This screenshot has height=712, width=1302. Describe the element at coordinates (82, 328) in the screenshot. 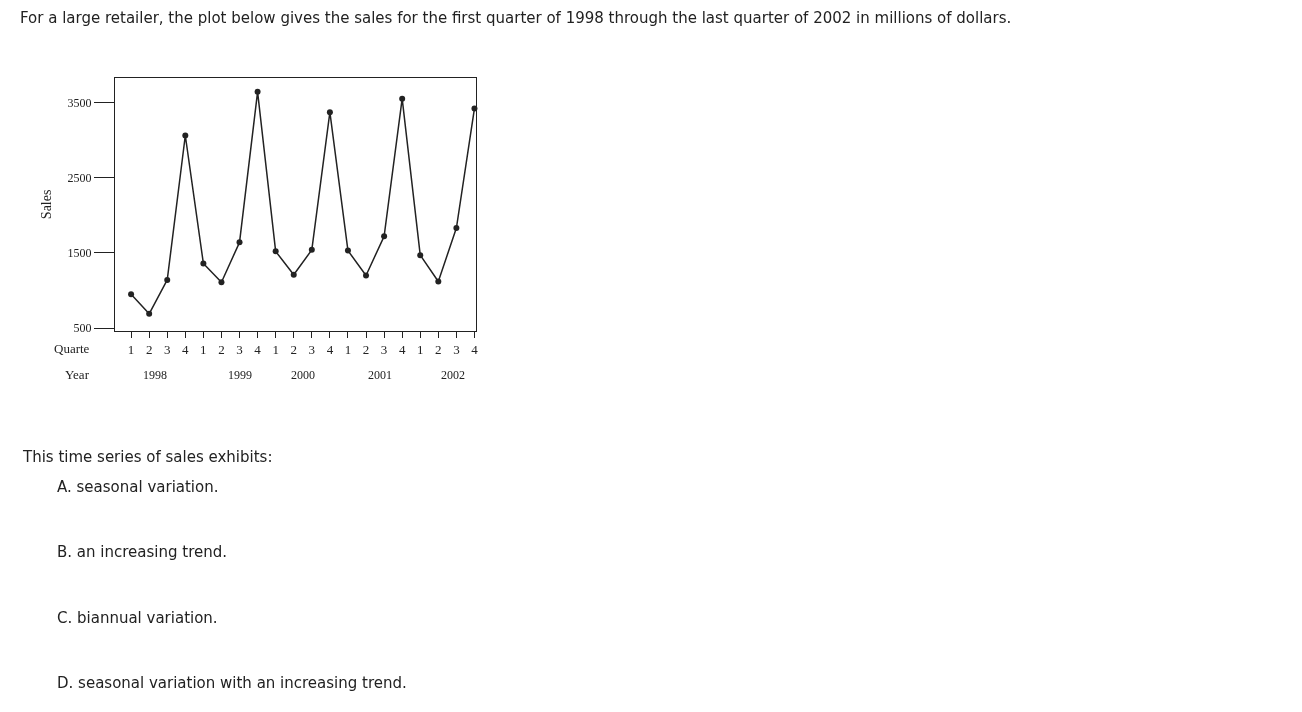

I see `y-tick-label: 500` at that location.